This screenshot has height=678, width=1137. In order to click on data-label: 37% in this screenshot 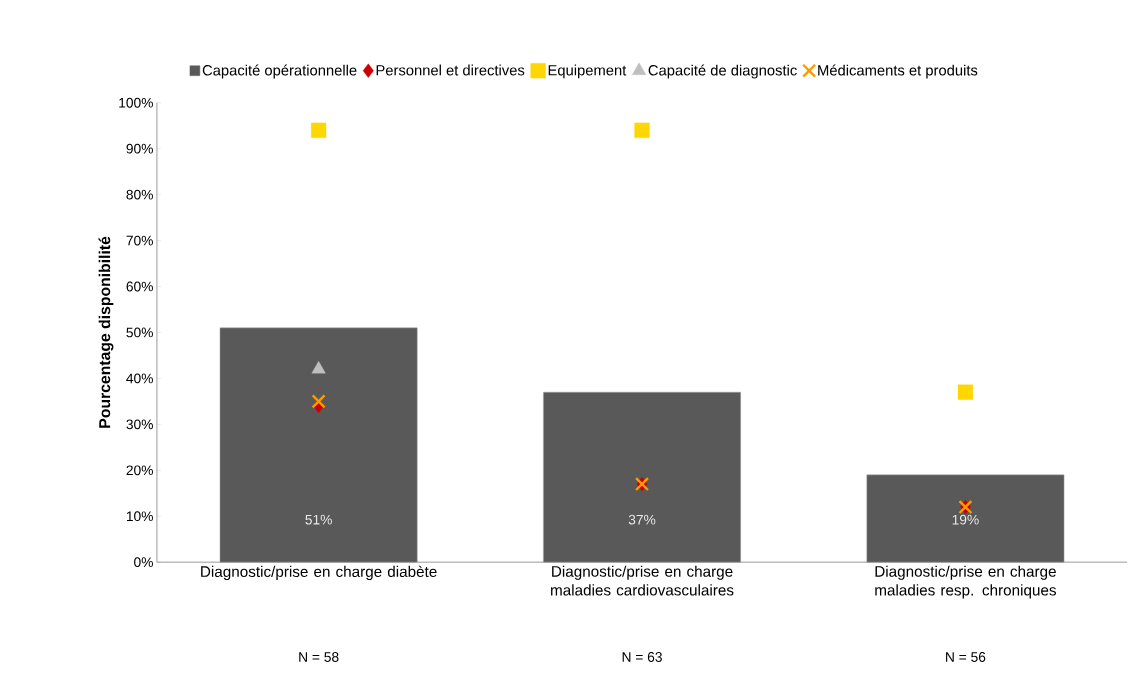, I will do `click(642, 519)`.